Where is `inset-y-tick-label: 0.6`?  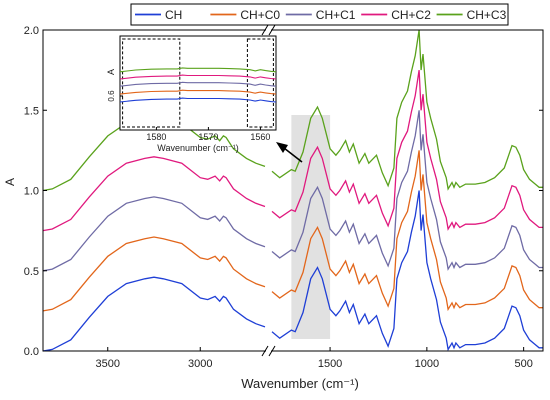 inset-y-tick-label: 0.6 is located at coordinates (111, 96).